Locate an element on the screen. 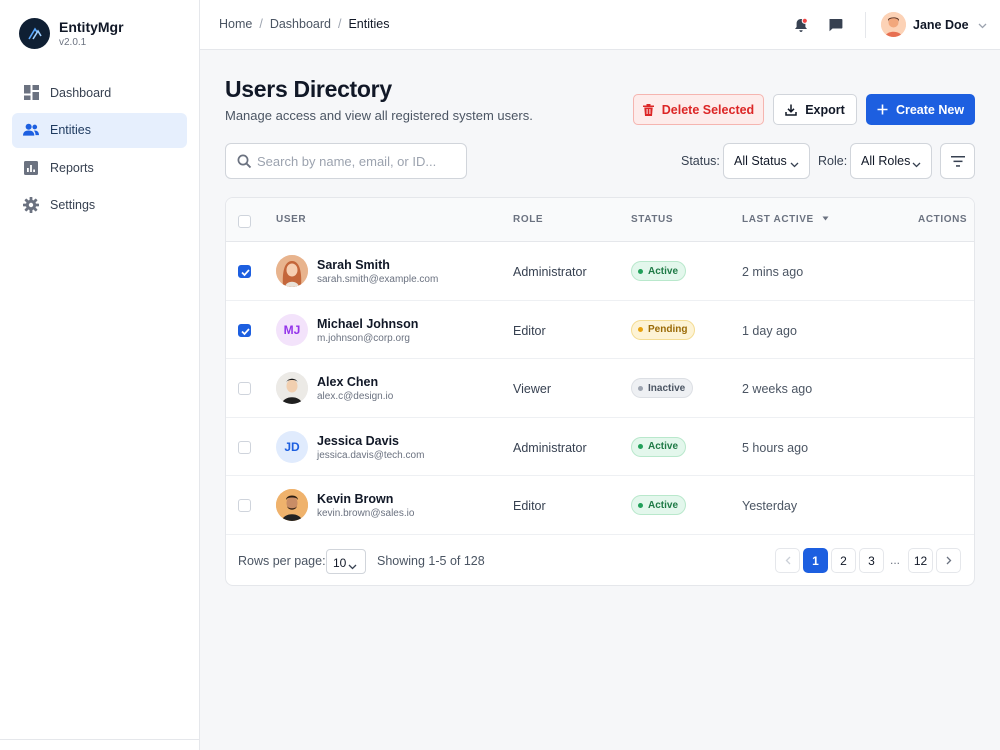  breadcrumb-dashboard: Dashboard is located at coordinates (300, 24).